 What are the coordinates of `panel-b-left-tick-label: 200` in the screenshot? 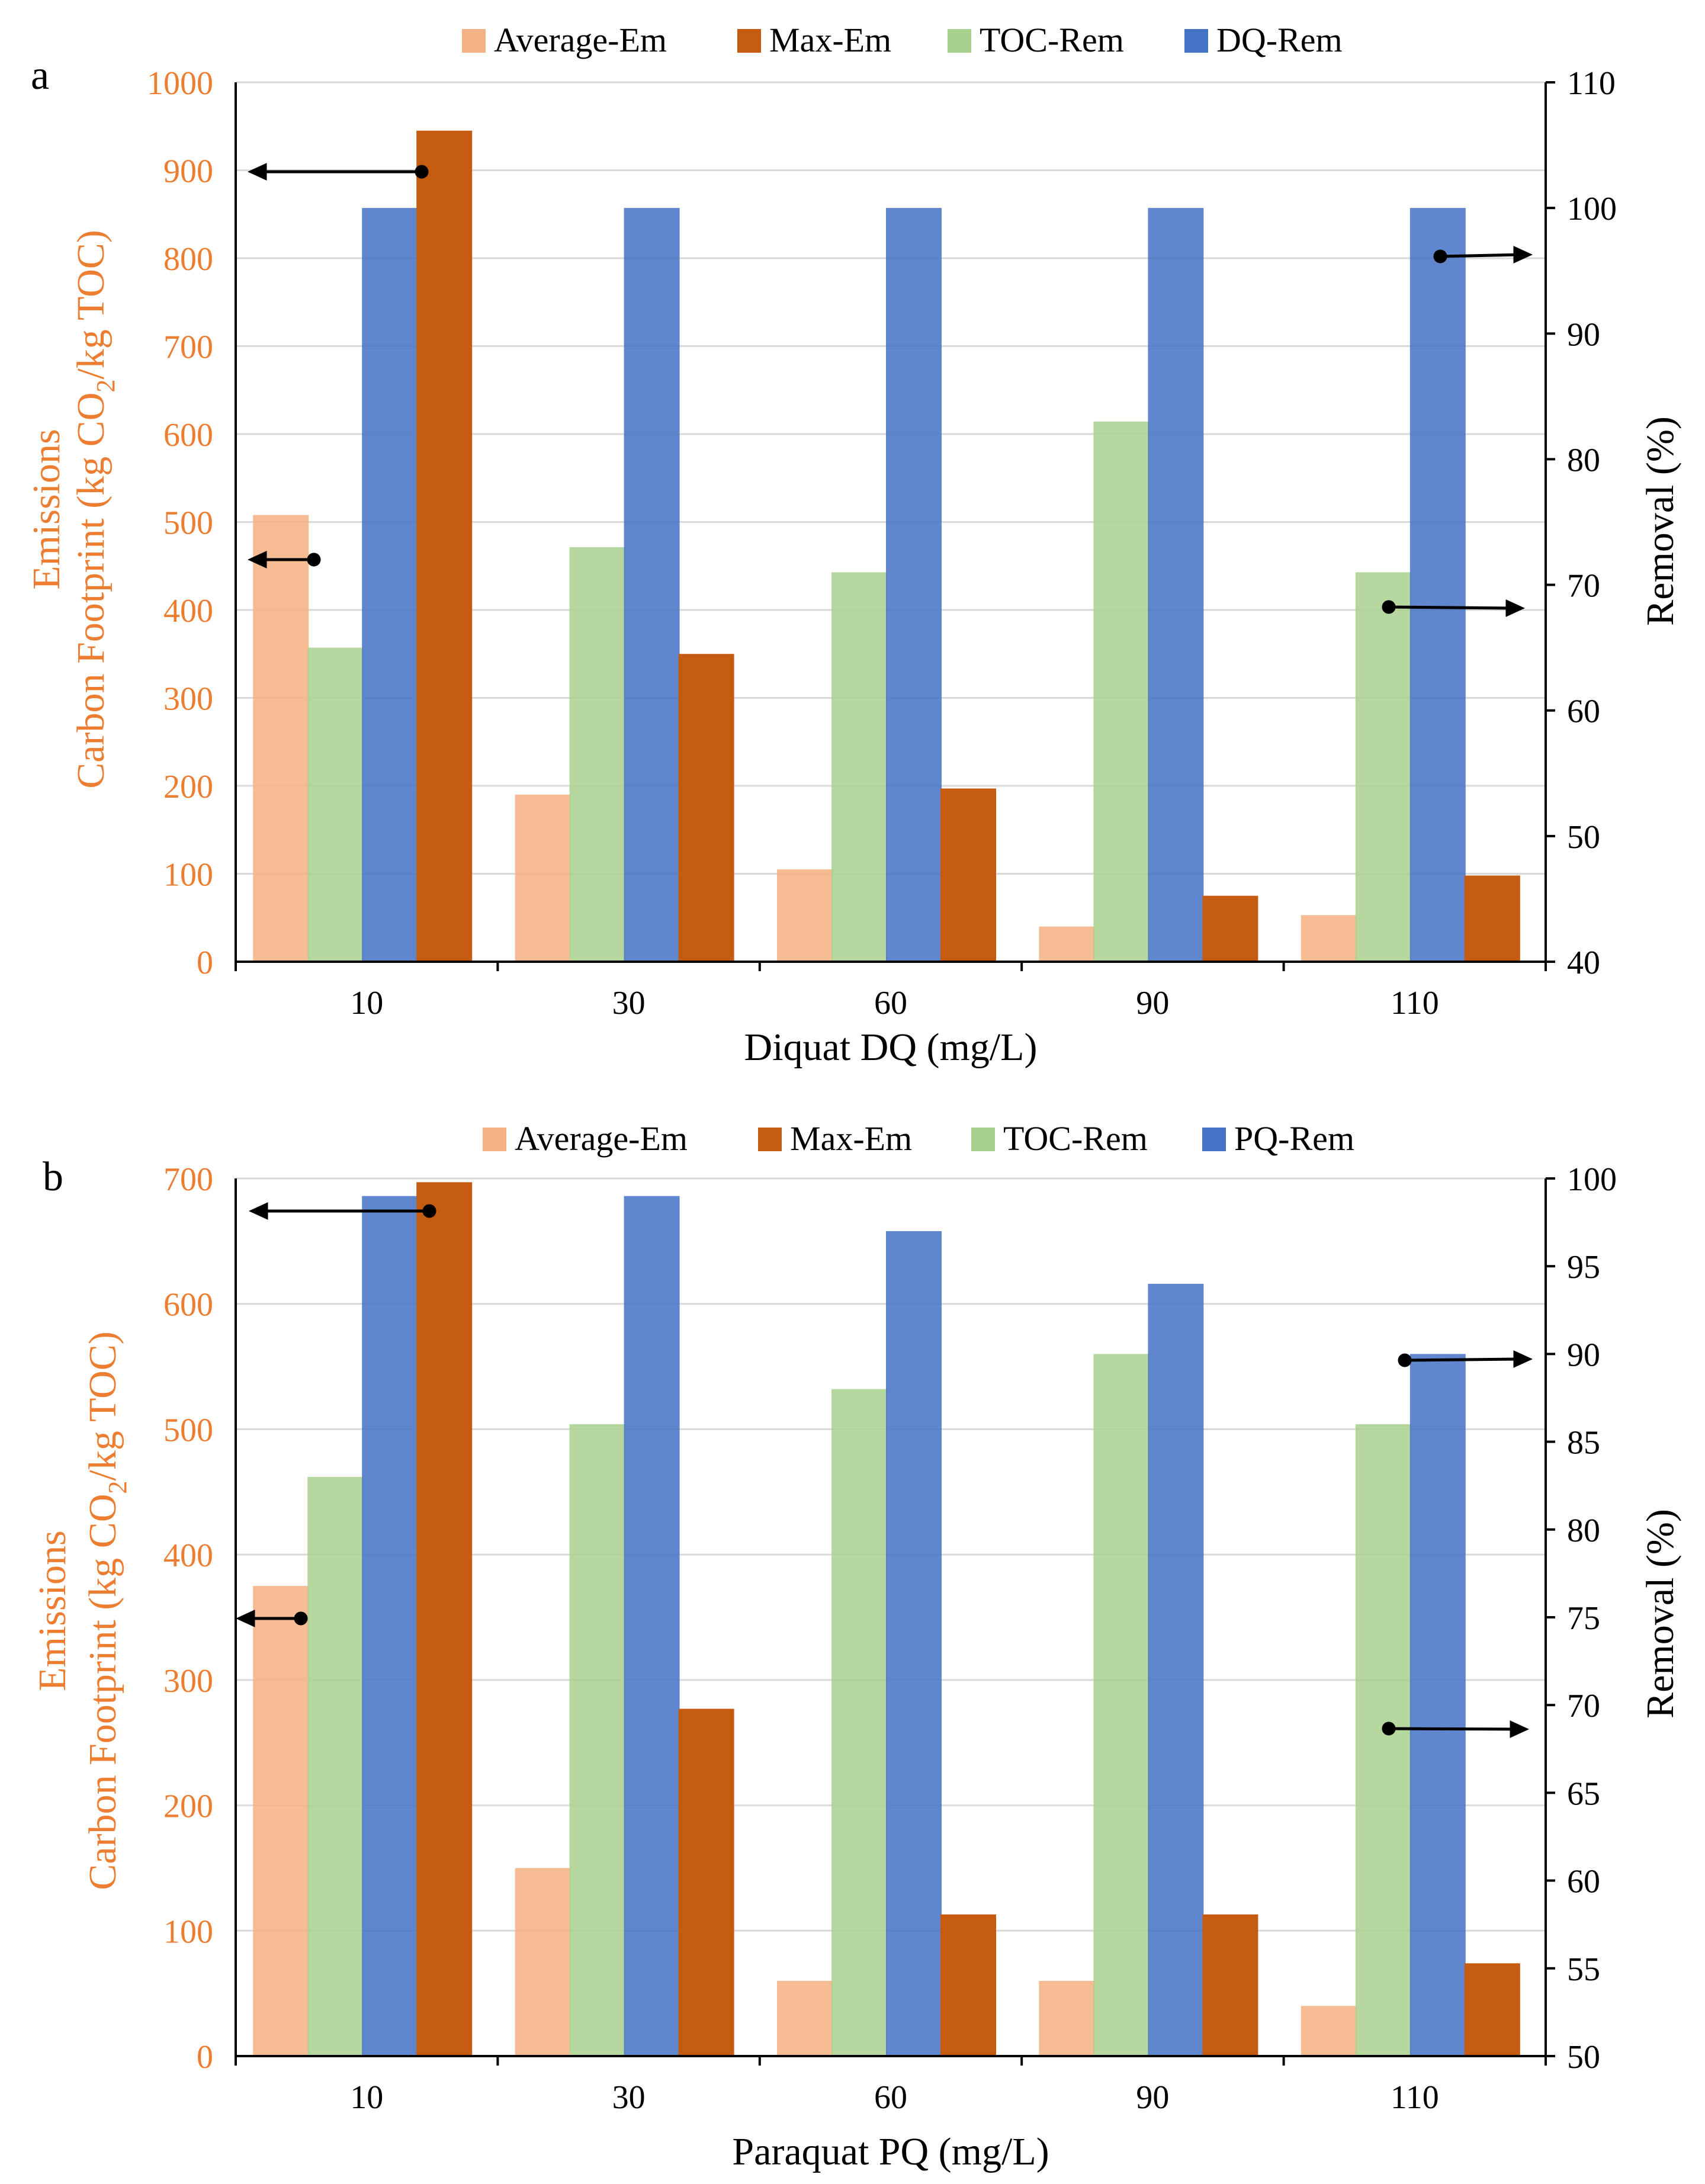 It's located at (188, 1806).